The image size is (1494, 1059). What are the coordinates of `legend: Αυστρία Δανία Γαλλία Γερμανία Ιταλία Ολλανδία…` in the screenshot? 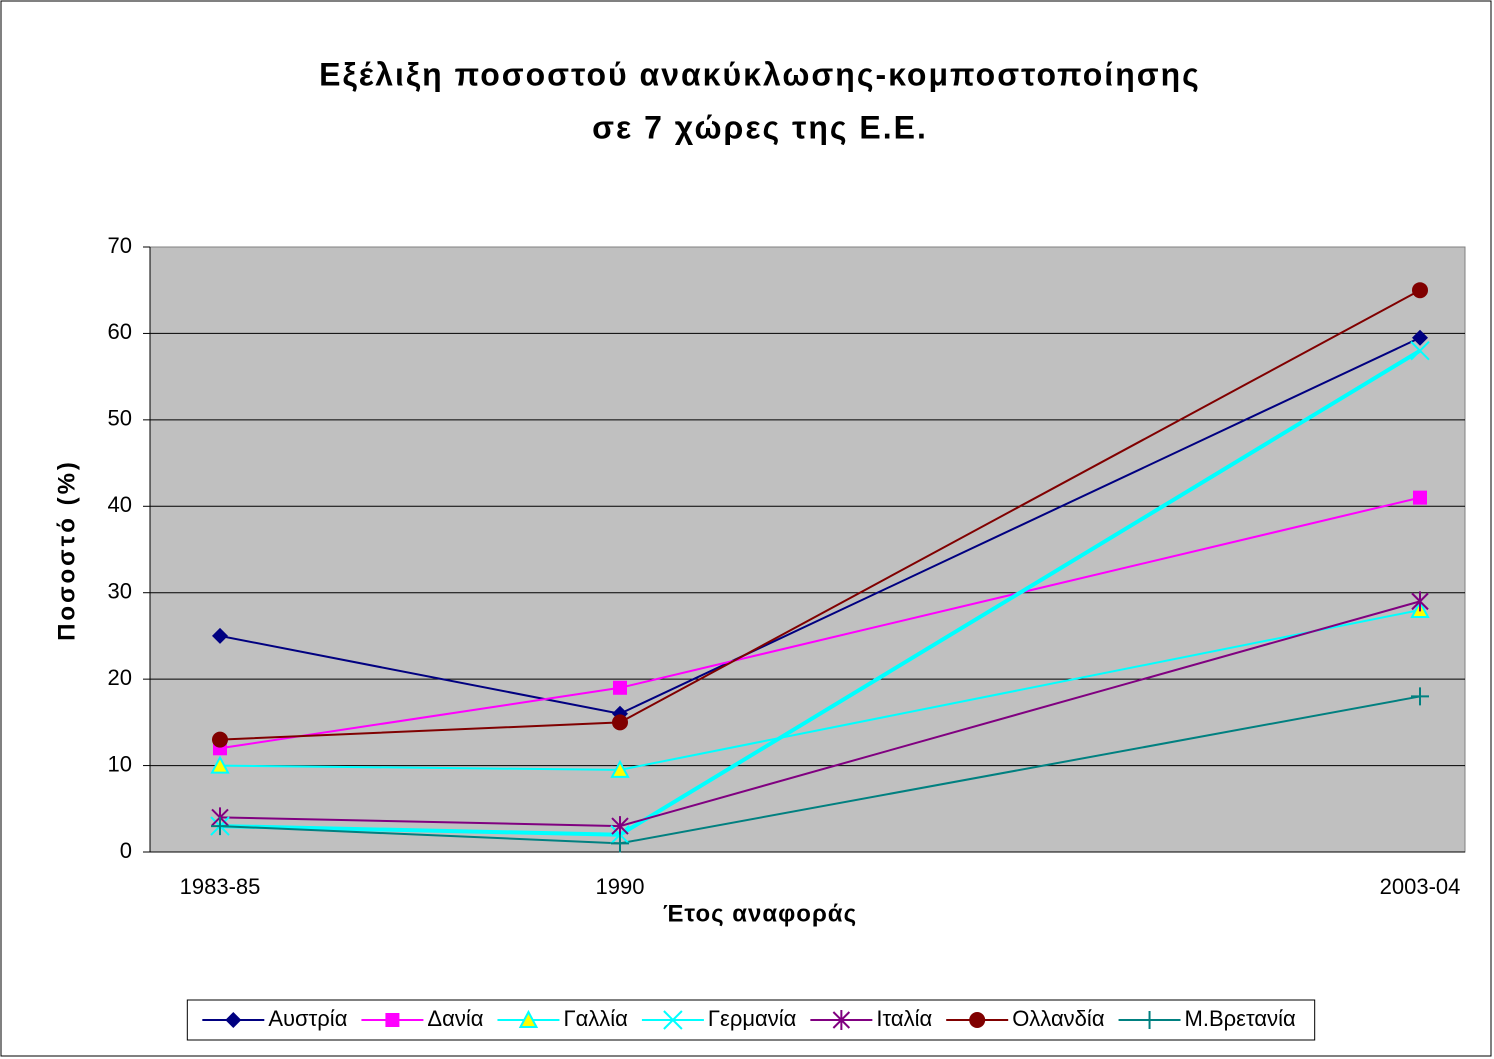 It's located at (749, 1018).